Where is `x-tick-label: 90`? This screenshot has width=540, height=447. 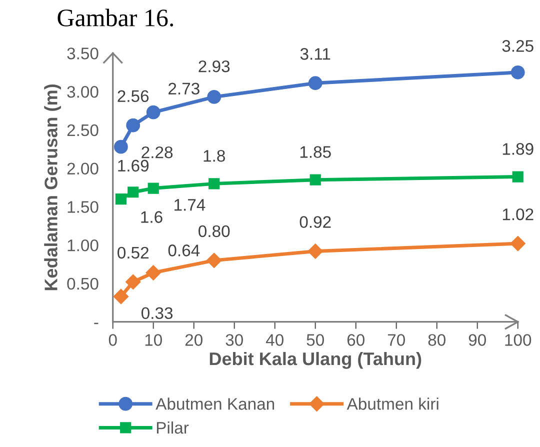
x-tick-label: 90 is located at coordinates (477, 340).